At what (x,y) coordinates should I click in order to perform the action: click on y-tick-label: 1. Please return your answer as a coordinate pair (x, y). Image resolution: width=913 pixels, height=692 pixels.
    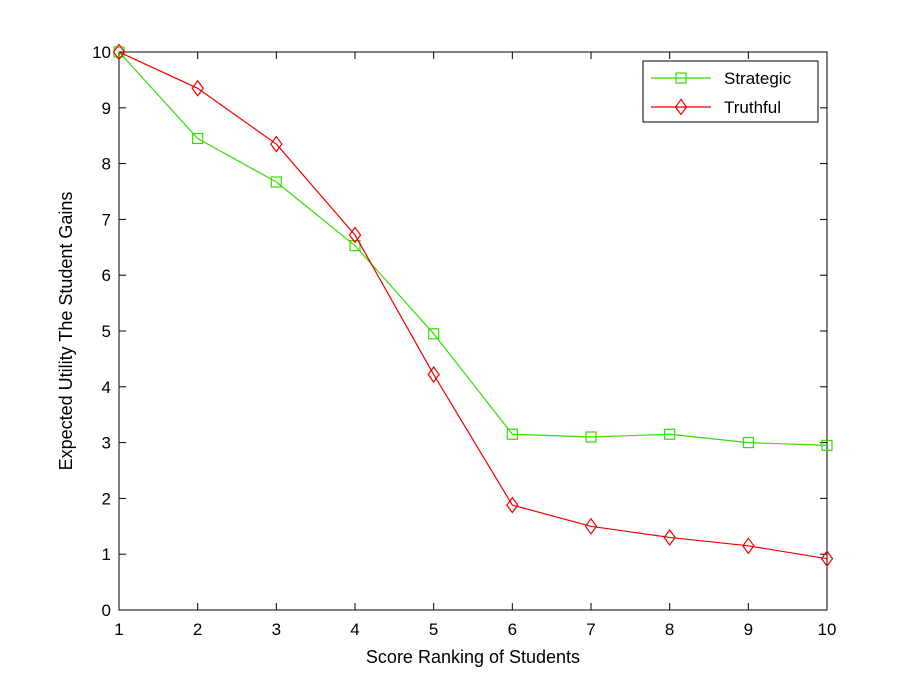
    Looking at the image, I should click on (106, 554).